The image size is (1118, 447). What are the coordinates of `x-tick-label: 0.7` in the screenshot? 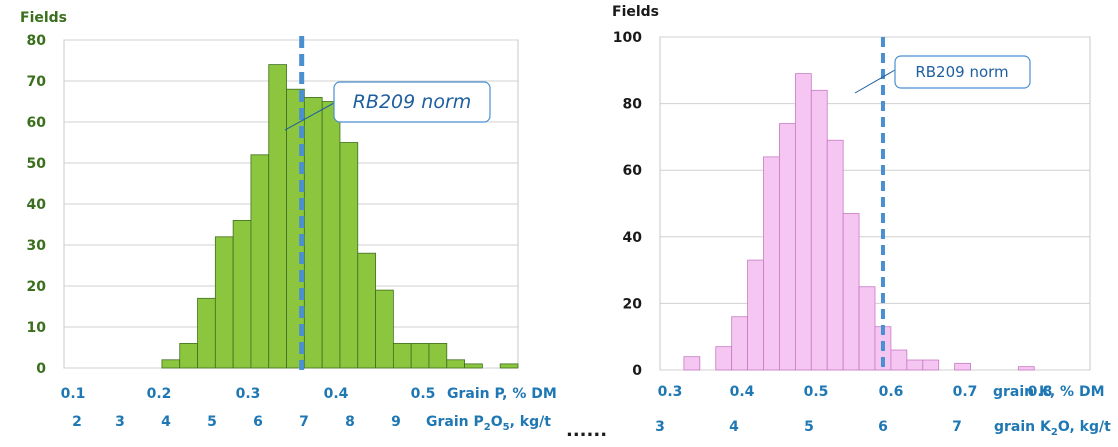 It's located at (965, 392).